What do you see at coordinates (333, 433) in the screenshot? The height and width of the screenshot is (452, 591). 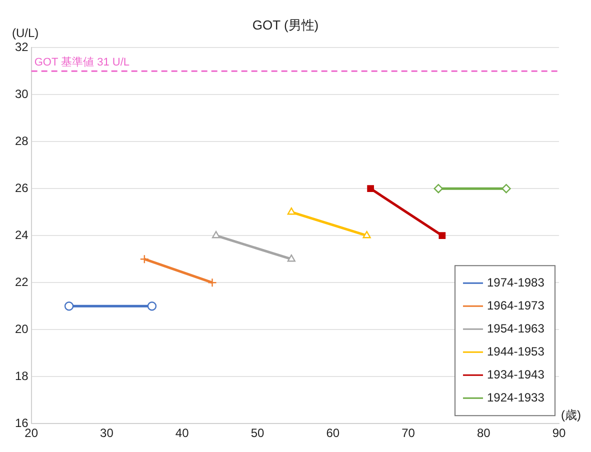 I see `x-tick-label: 60` at bounding box center [333, 433].